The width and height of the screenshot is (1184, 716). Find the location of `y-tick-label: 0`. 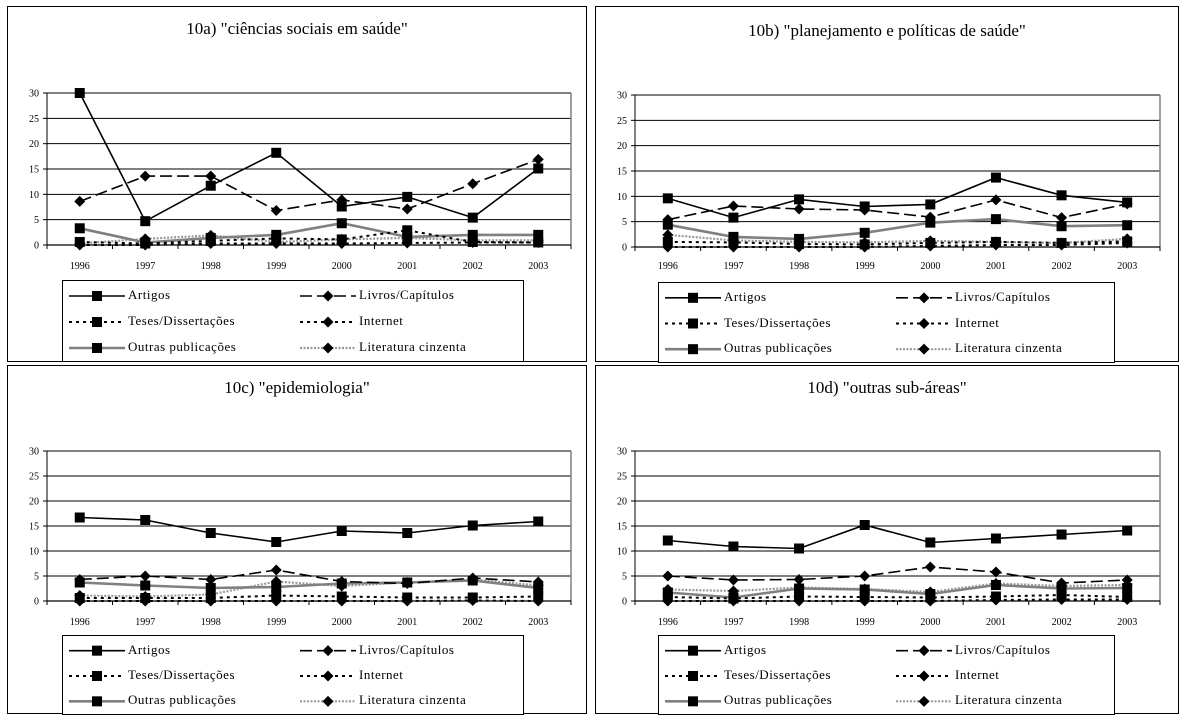

y-tick-label: 0 is located at coordinates (624, 248).